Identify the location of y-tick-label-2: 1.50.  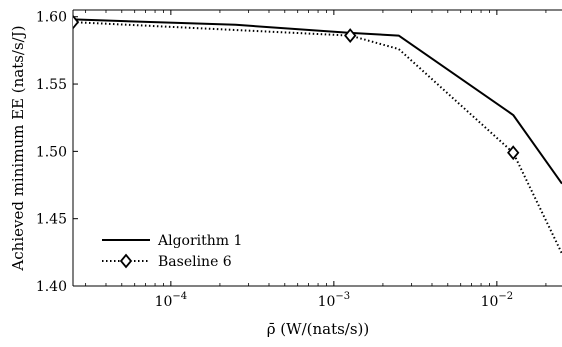
(51, 152).